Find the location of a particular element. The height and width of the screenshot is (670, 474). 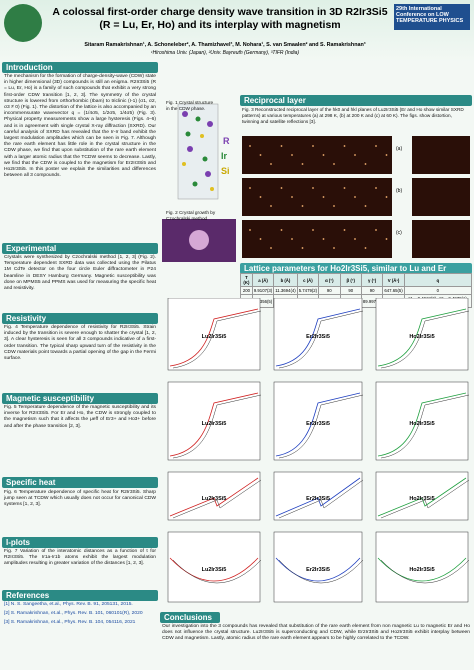

header-cell: β (°) is located at coordinates (350, 280).